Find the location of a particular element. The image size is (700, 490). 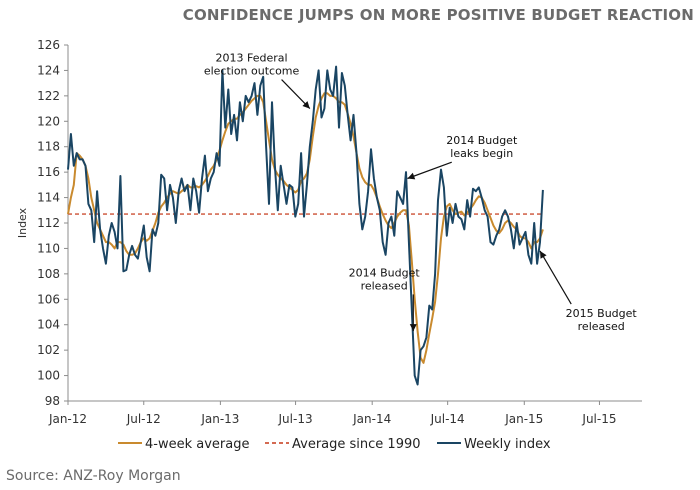

y-tick-label: 126 is located at coordinates (48, 45).